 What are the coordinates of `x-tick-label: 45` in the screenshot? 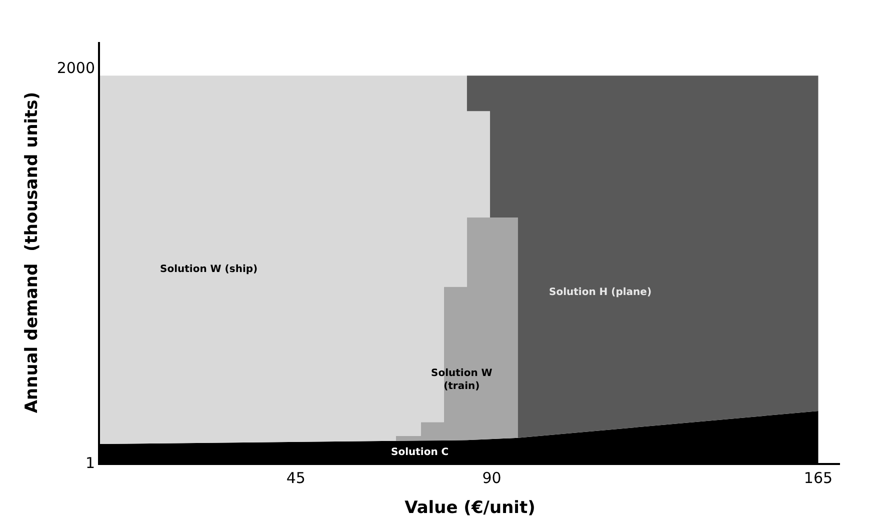 It's located at (296, 478).